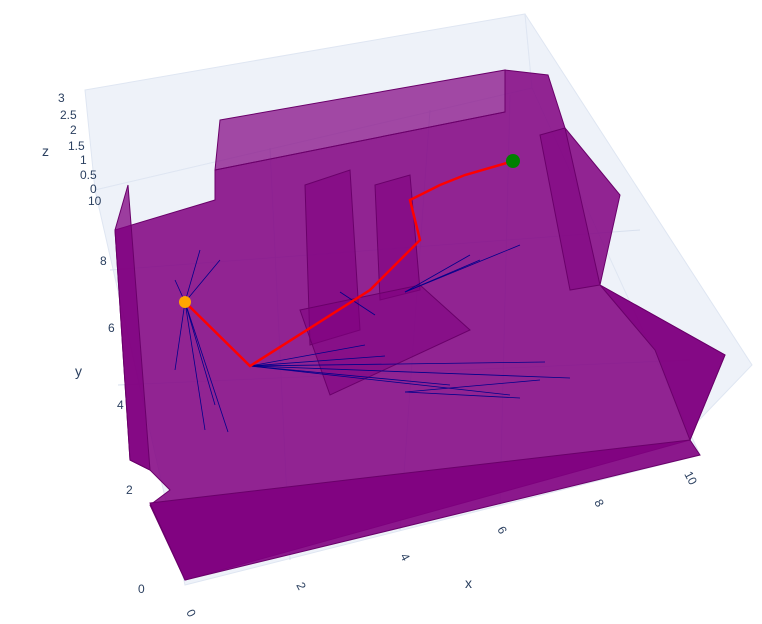  I want to click on y-tick-4: 4, so click(120, 405).